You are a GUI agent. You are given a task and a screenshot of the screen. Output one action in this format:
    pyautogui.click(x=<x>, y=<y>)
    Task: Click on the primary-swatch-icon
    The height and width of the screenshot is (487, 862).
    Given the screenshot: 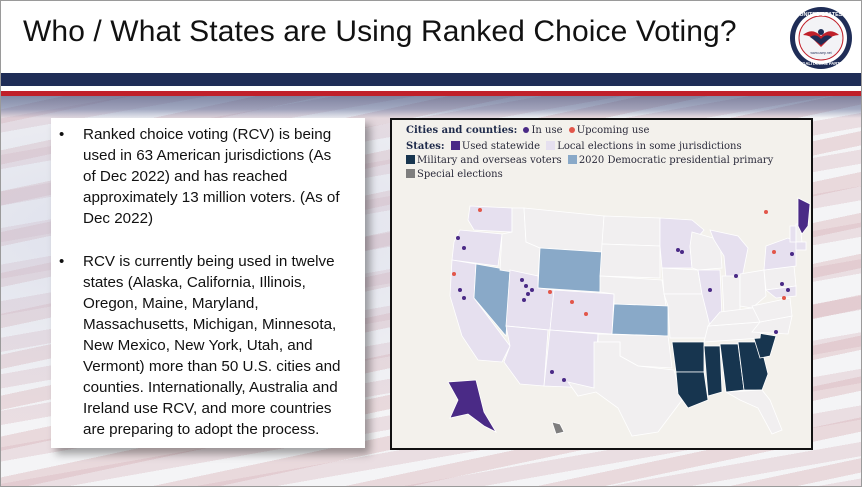 What is the action you would take?
    pyautogui.click(x=572, y=159)
    